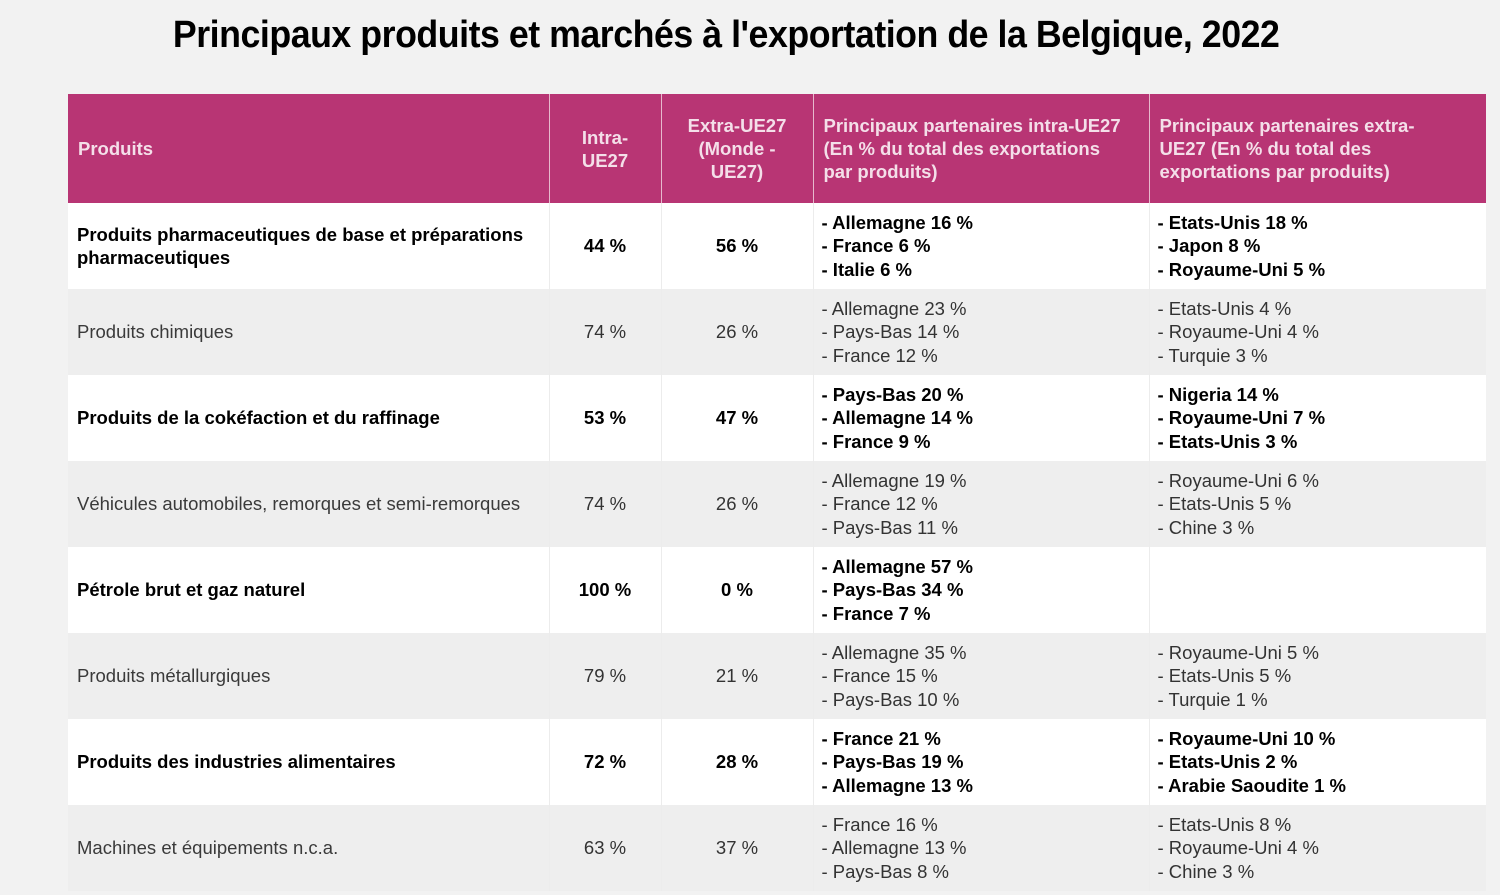  What do you see at coordinates (1212, 699) in the screenshot?
I see `partner-entry: - Turquie 1 %` at bounding box center [1212, 699].